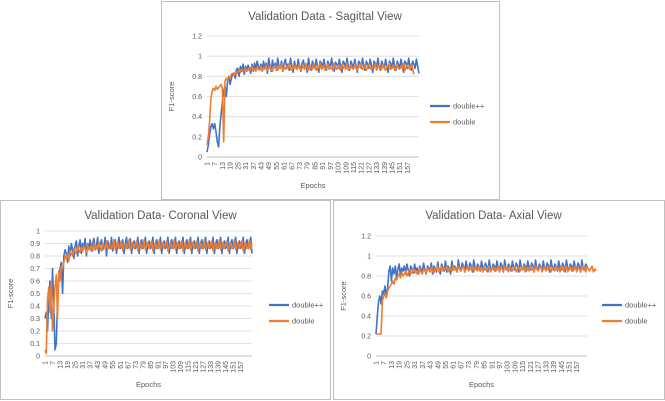  I want to click on y-tick-label: 0.9, so click(35, 244).